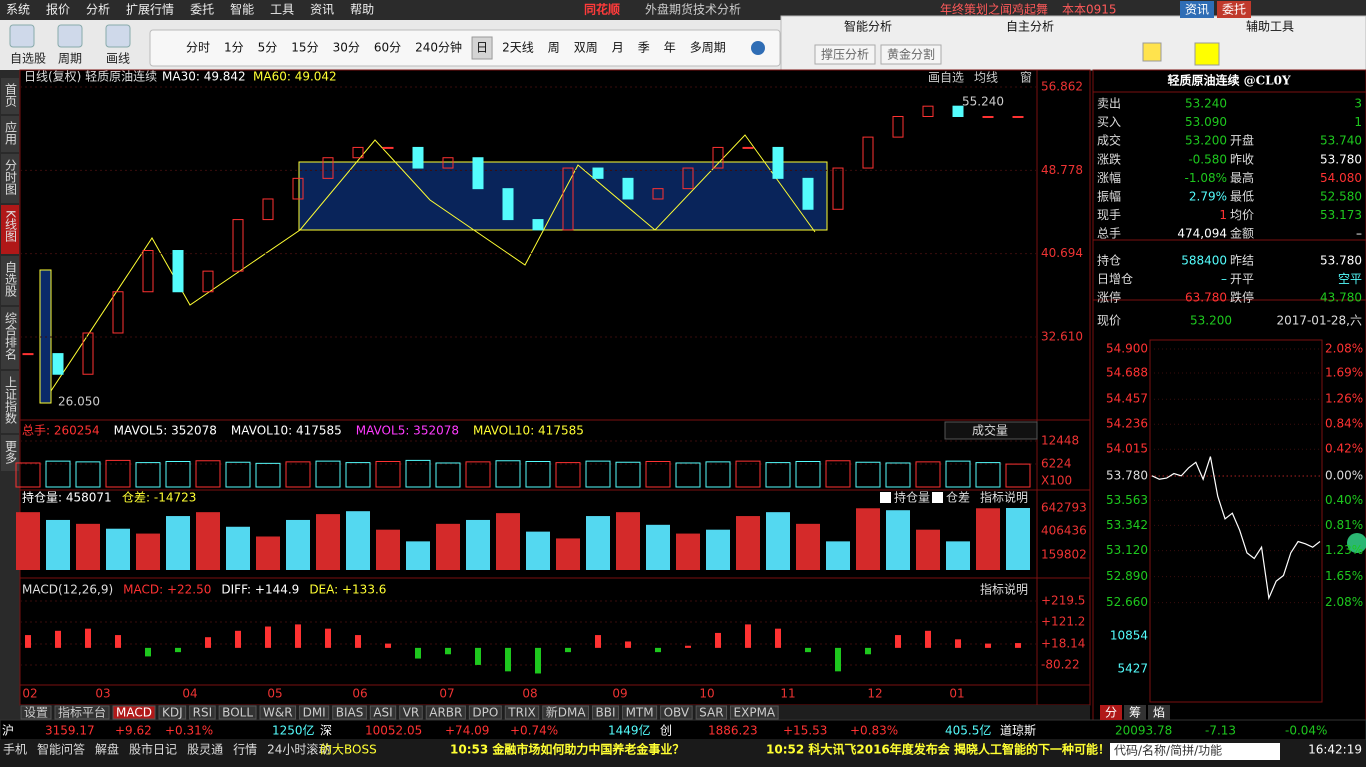 The image size is (1366, 767). I want to click on period-button: 周, so click(554, 48).